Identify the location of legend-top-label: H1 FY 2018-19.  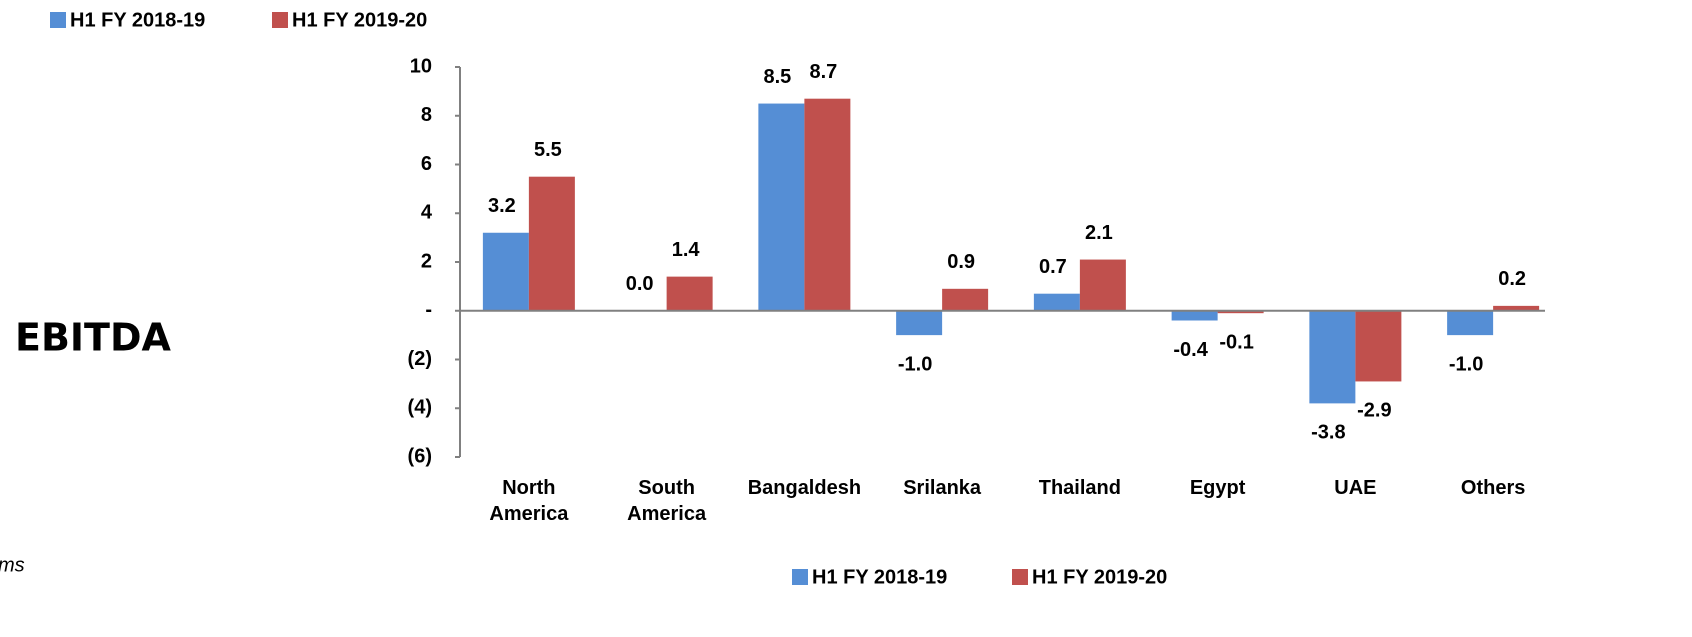
(137, 20).